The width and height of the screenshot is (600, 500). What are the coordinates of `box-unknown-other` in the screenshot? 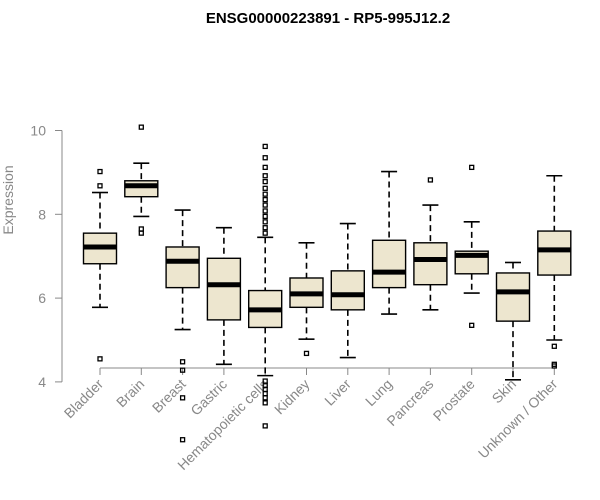 It's located at (554, 271).